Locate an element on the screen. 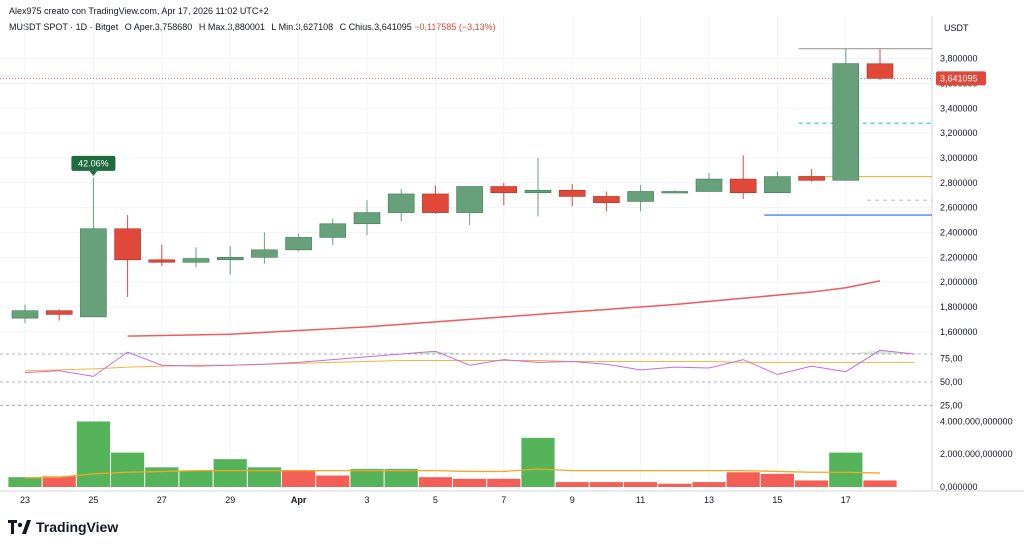  annotation-pointer is located at coordinates (93, 173).